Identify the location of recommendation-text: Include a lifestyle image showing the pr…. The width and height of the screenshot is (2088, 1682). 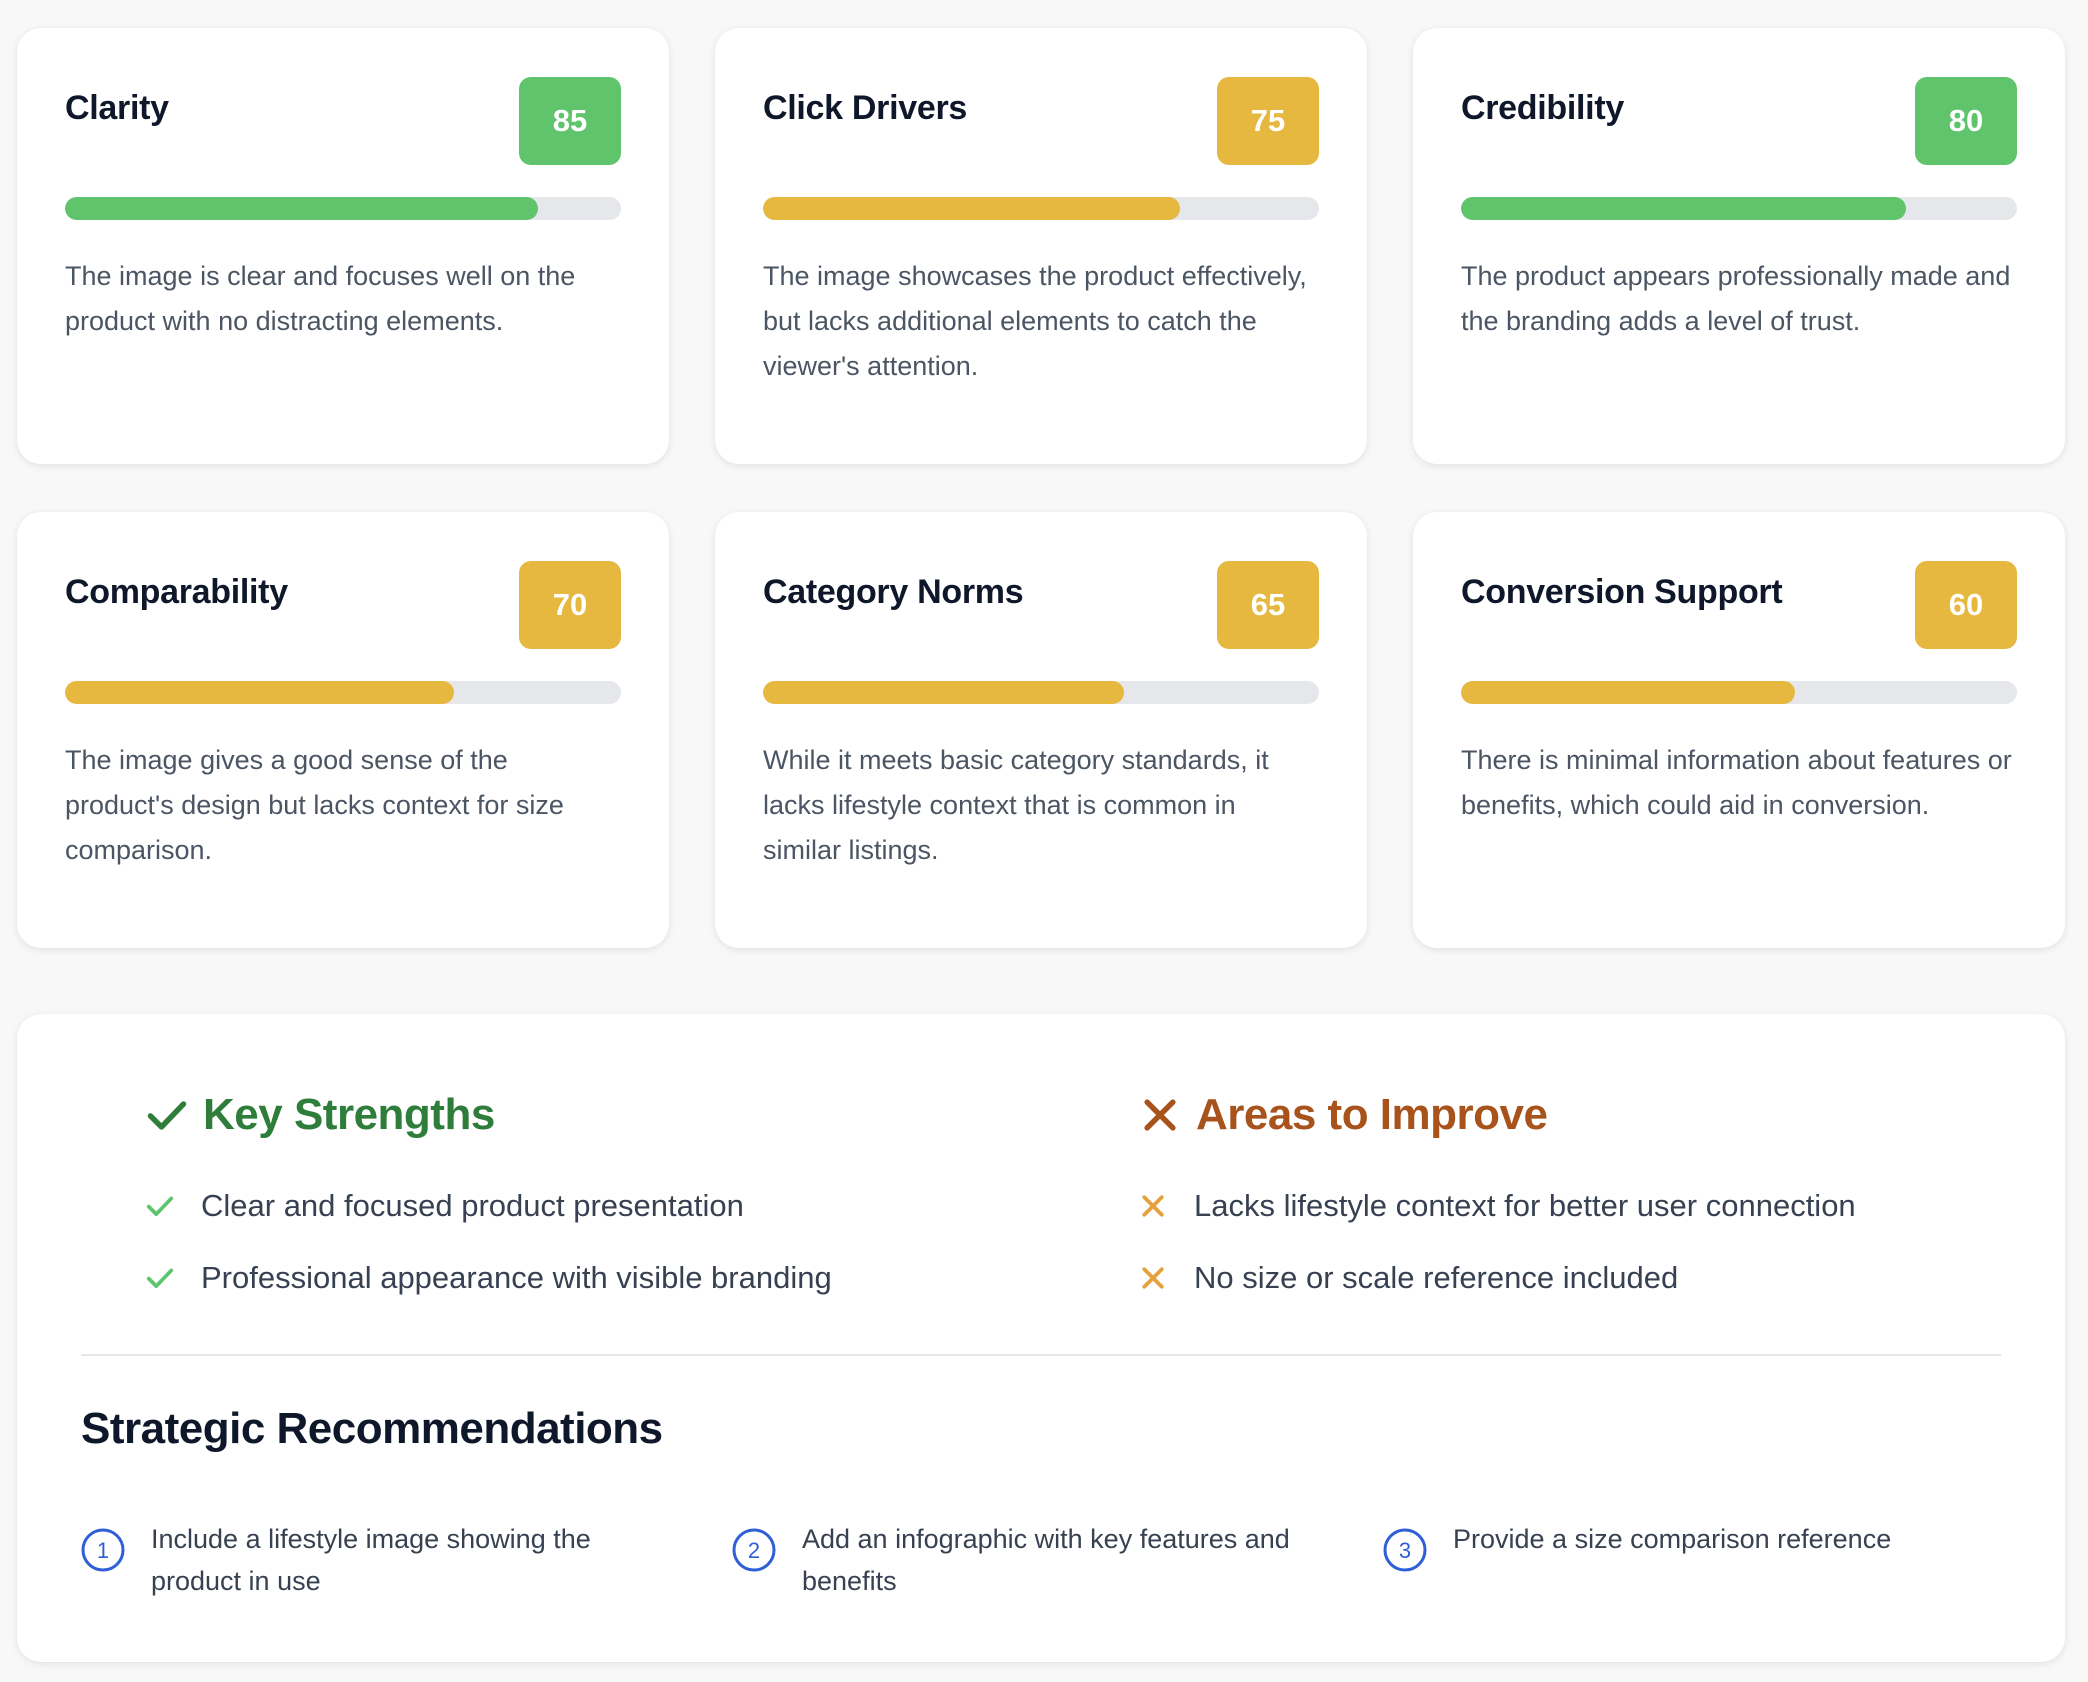
(371, 1560).